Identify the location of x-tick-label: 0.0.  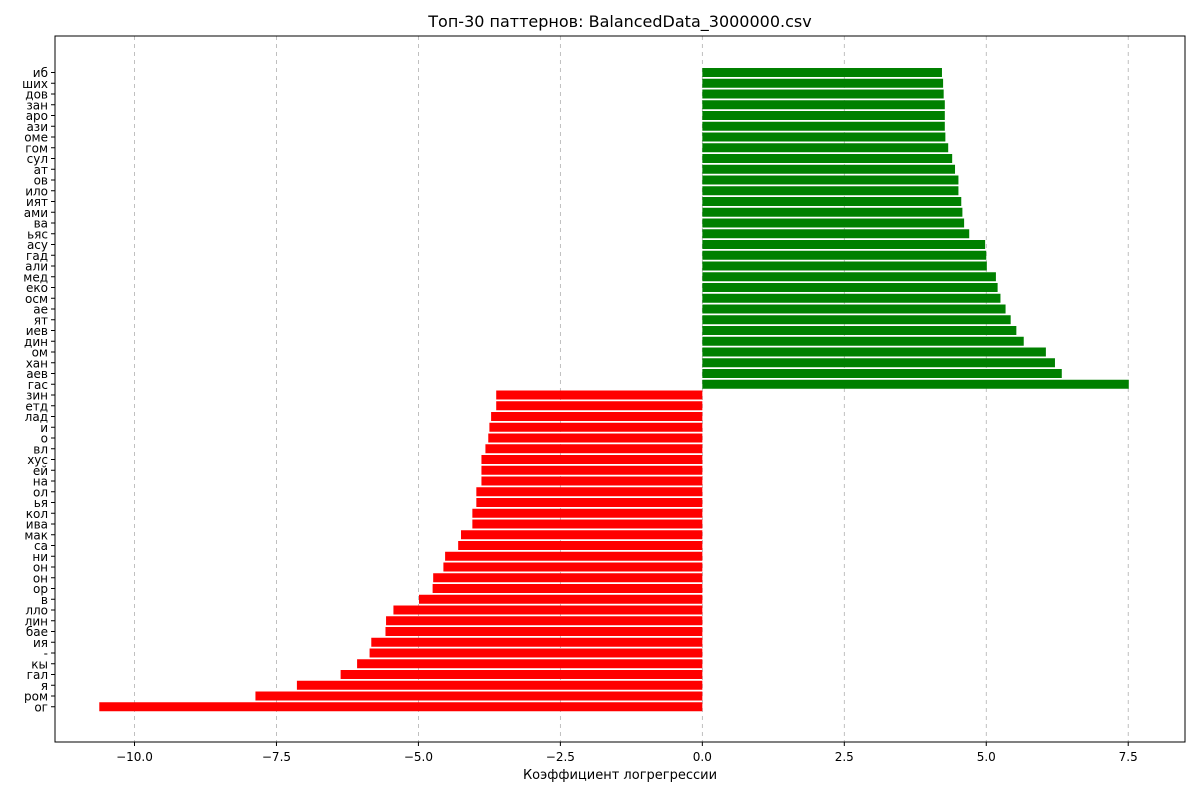
(702, 757).